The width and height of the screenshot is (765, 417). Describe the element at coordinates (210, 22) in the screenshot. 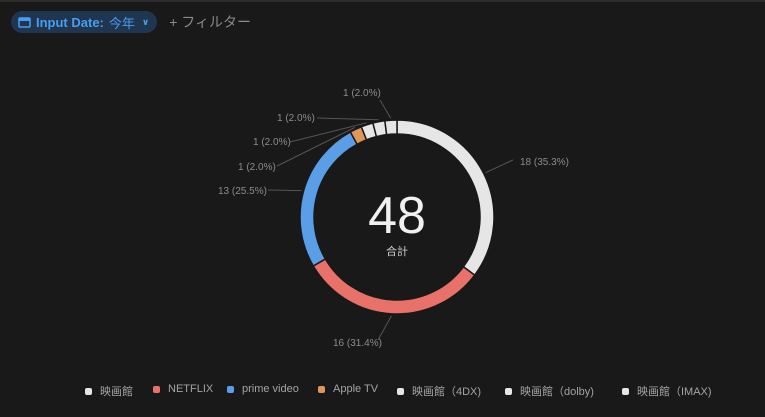

I see `add-filter-button: + フィルター` at that location.